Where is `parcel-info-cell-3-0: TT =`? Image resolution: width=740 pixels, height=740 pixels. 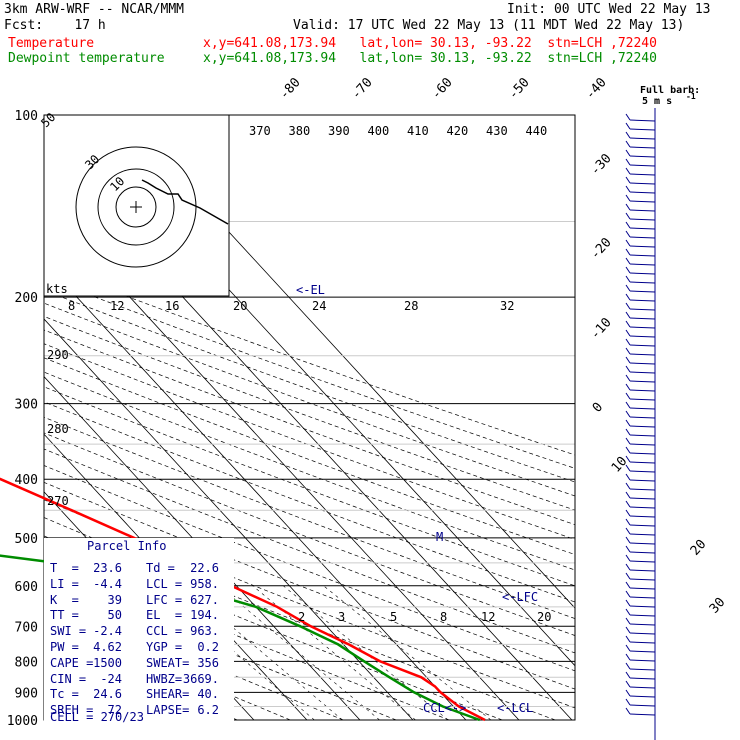
parcel-info-cell-3-0: TT = is located at coordinates (64, 615).